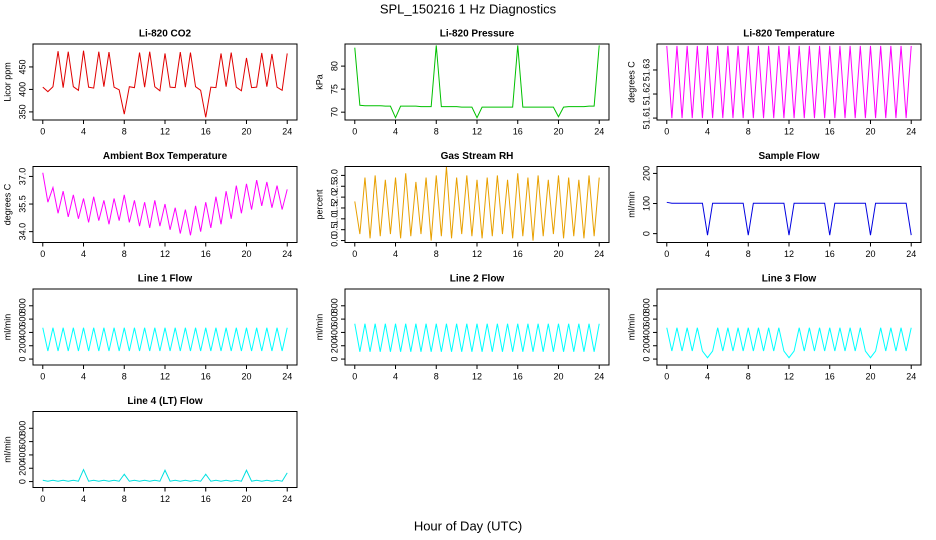 The height and width of the screenshot is (540, 936). What do you see at coordinates (22, 232) in the screenshot?
I see `y-tick-label: 34.0` at bounding box center [22, 232].